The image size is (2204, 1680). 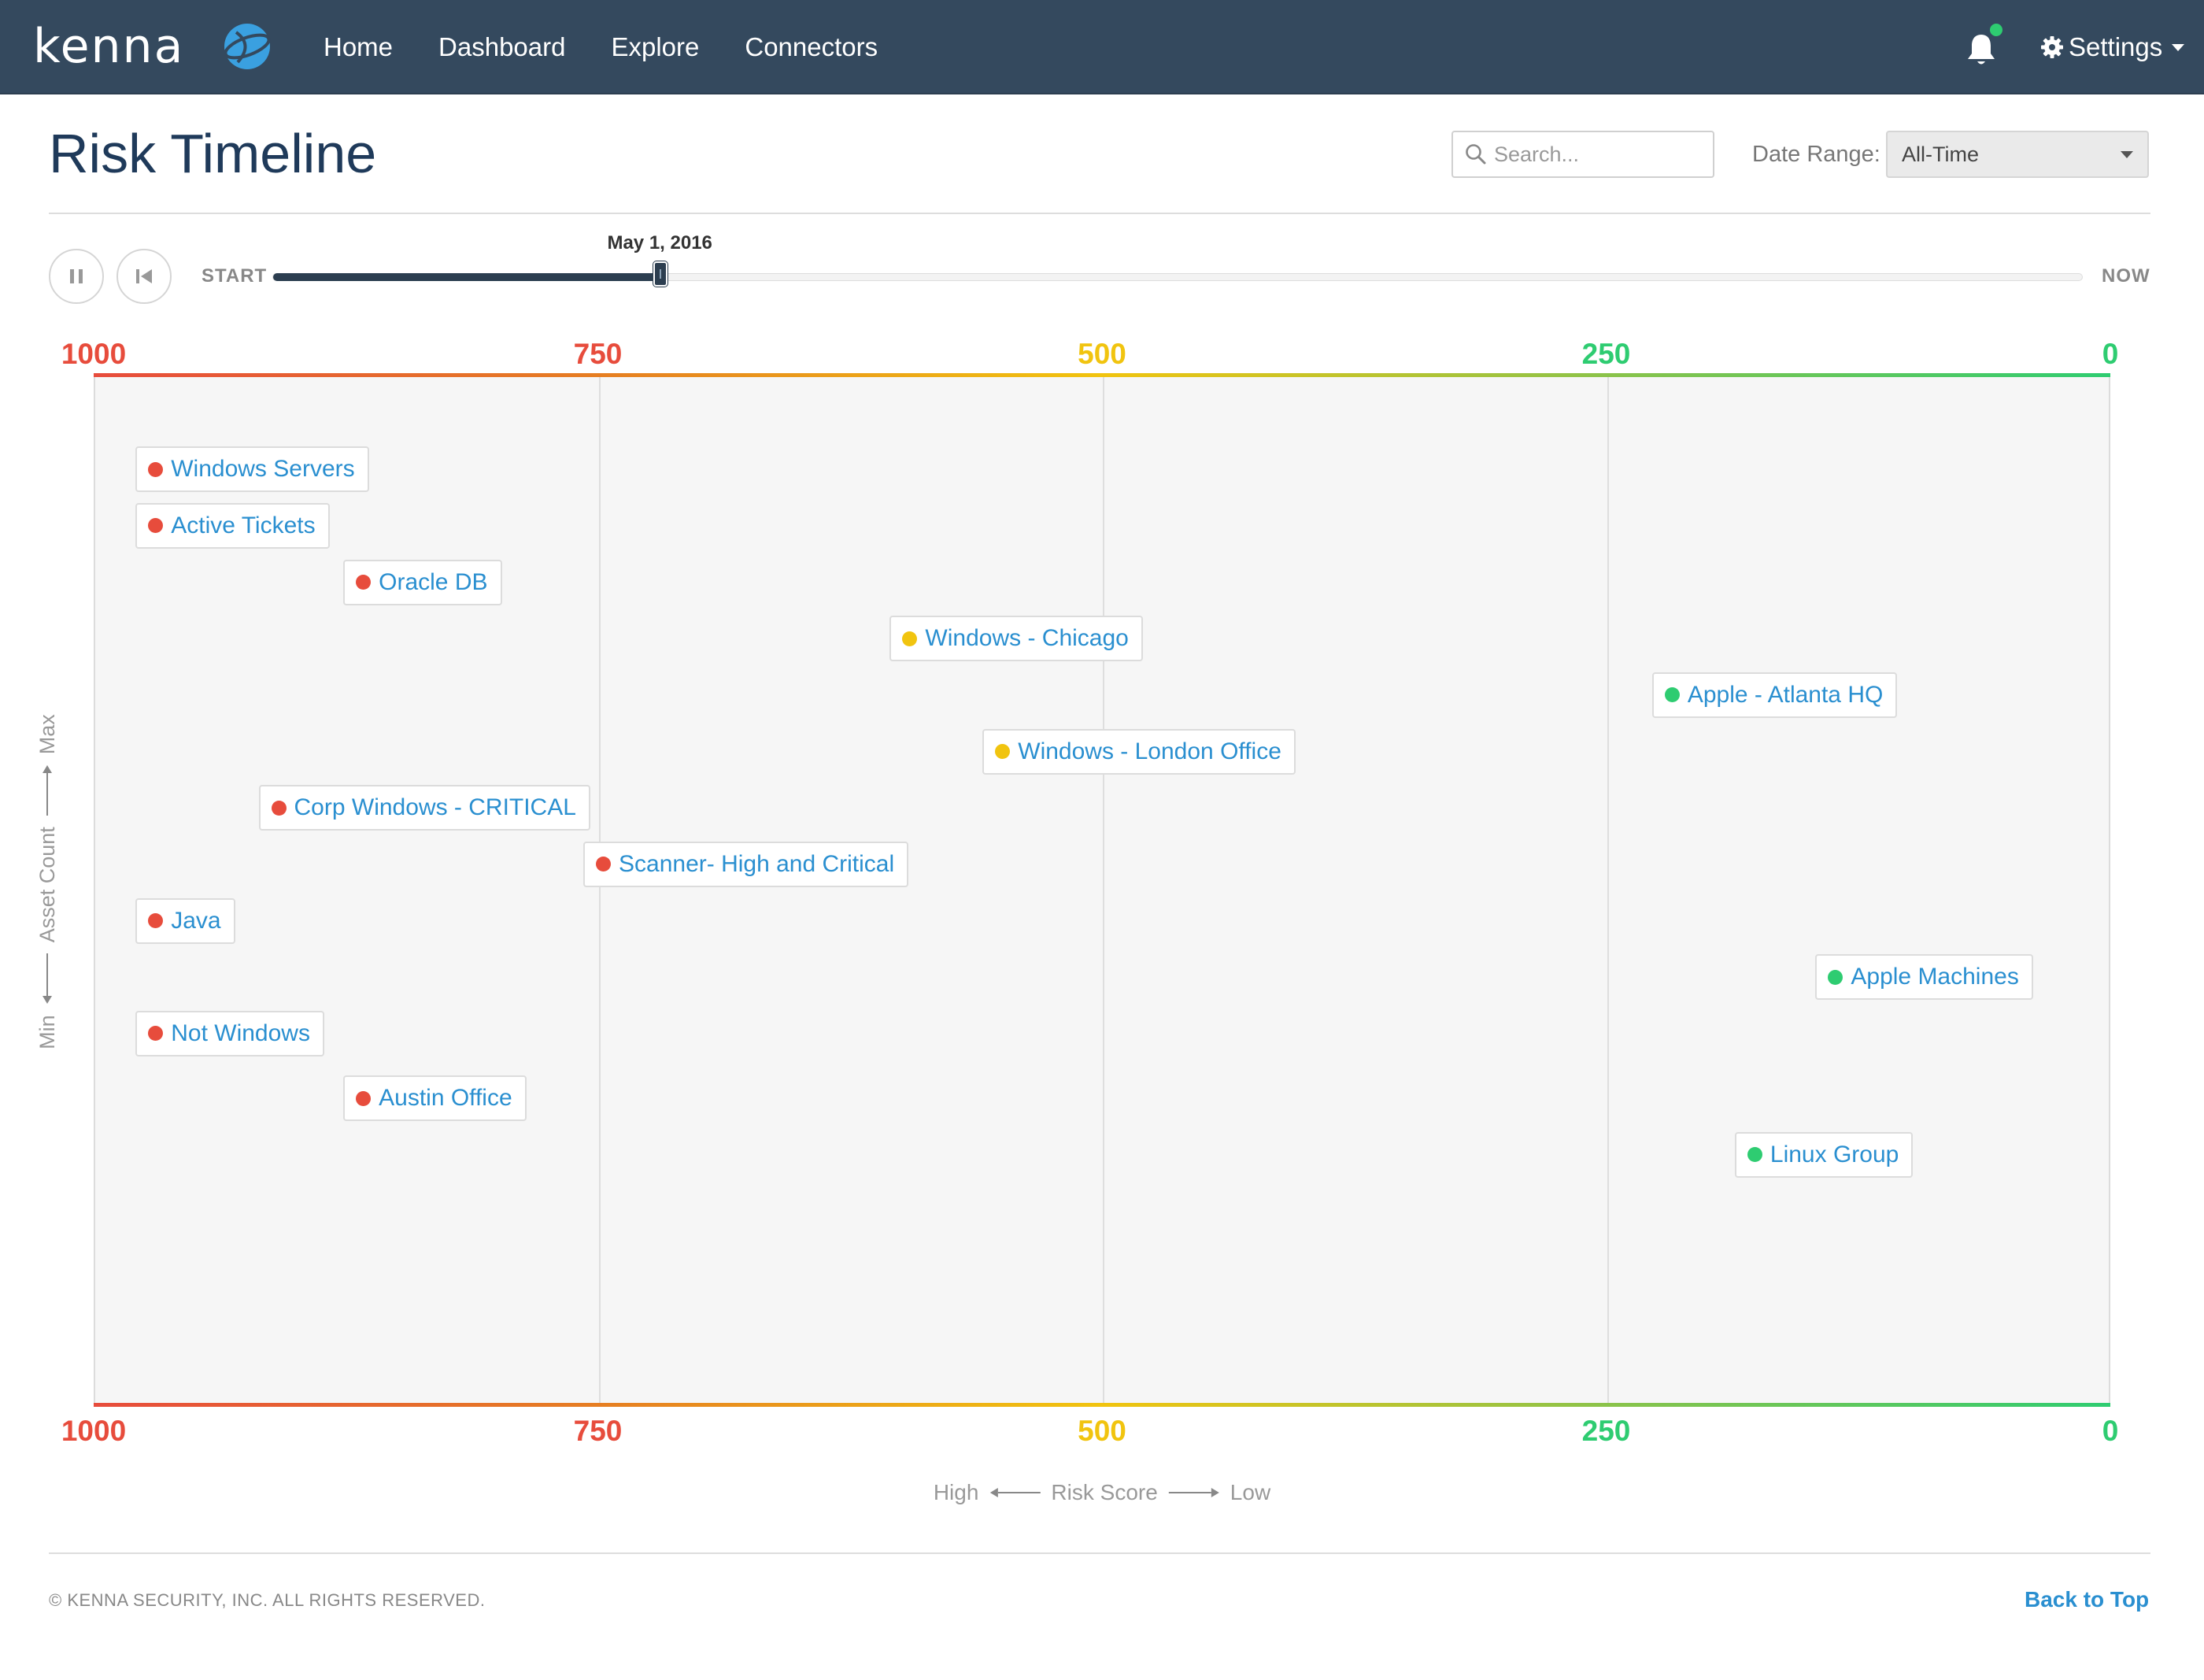 I want to click on group-label: Not Windows, so click(x=240, y=1032).